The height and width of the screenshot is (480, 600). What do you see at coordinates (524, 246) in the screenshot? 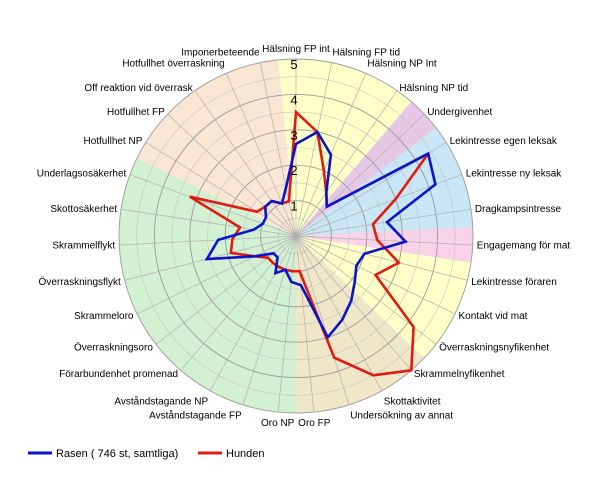
I see `category-label: Engagemang för mat` at bounding box center [524, 246].